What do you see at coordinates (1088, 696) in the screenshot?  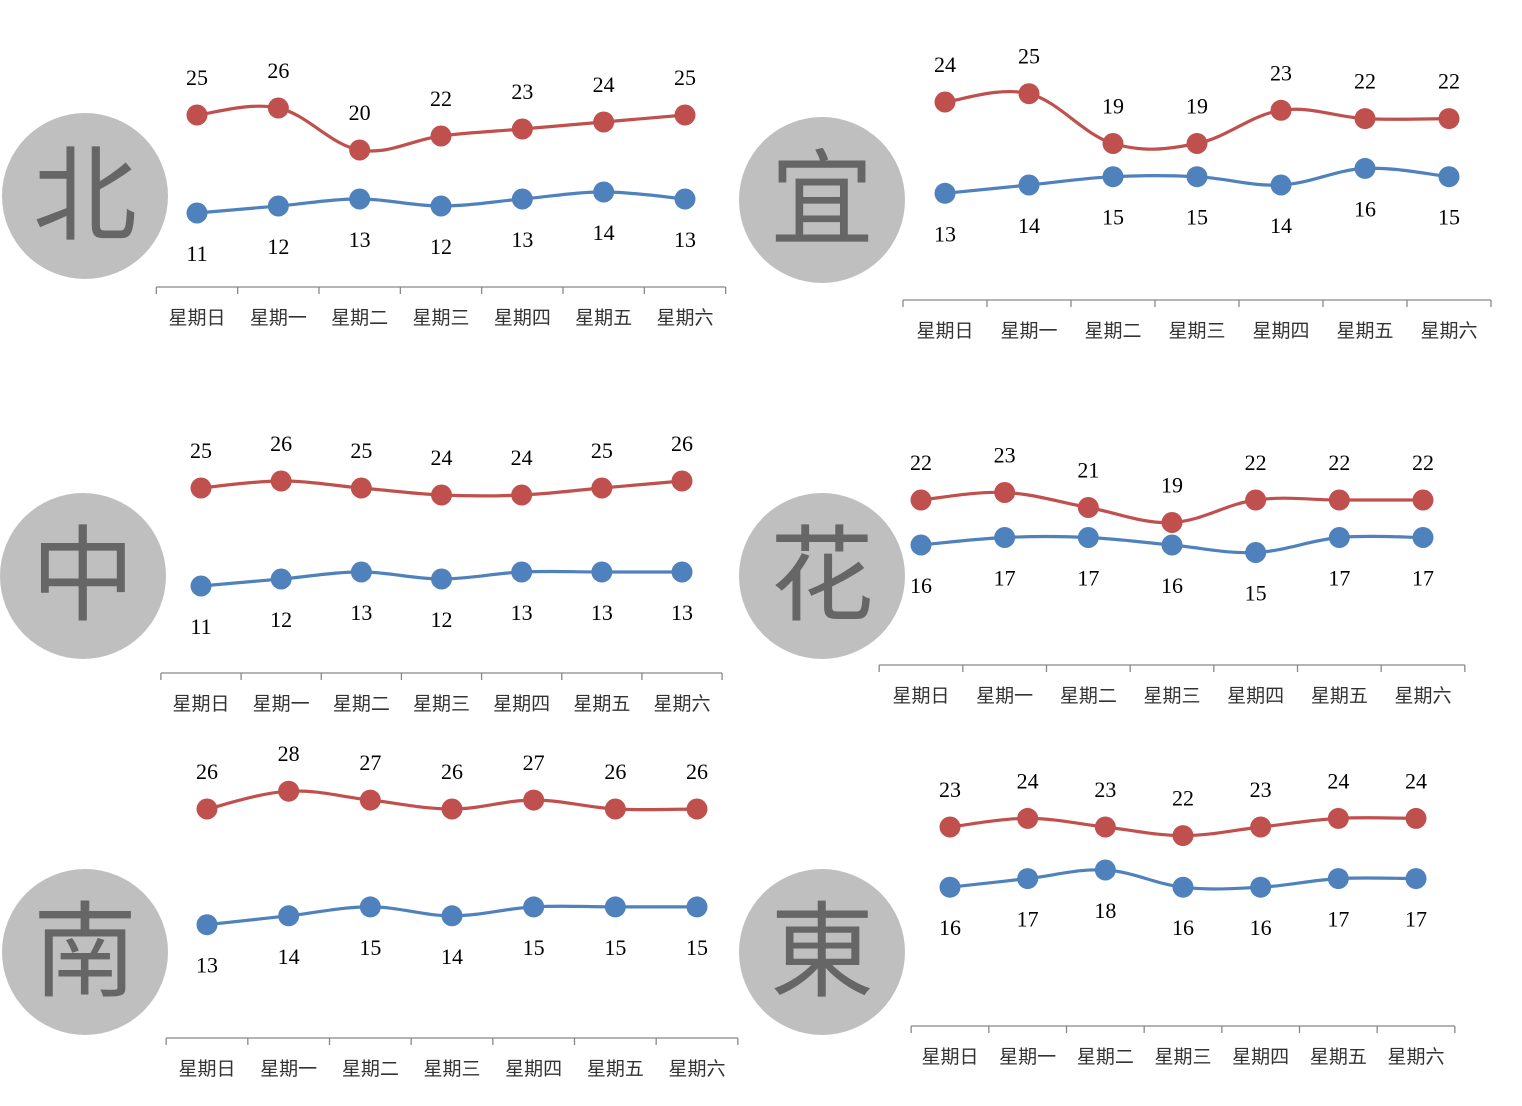 I see `x-tick-label: 星期二` at bounding box center [1088, 696].